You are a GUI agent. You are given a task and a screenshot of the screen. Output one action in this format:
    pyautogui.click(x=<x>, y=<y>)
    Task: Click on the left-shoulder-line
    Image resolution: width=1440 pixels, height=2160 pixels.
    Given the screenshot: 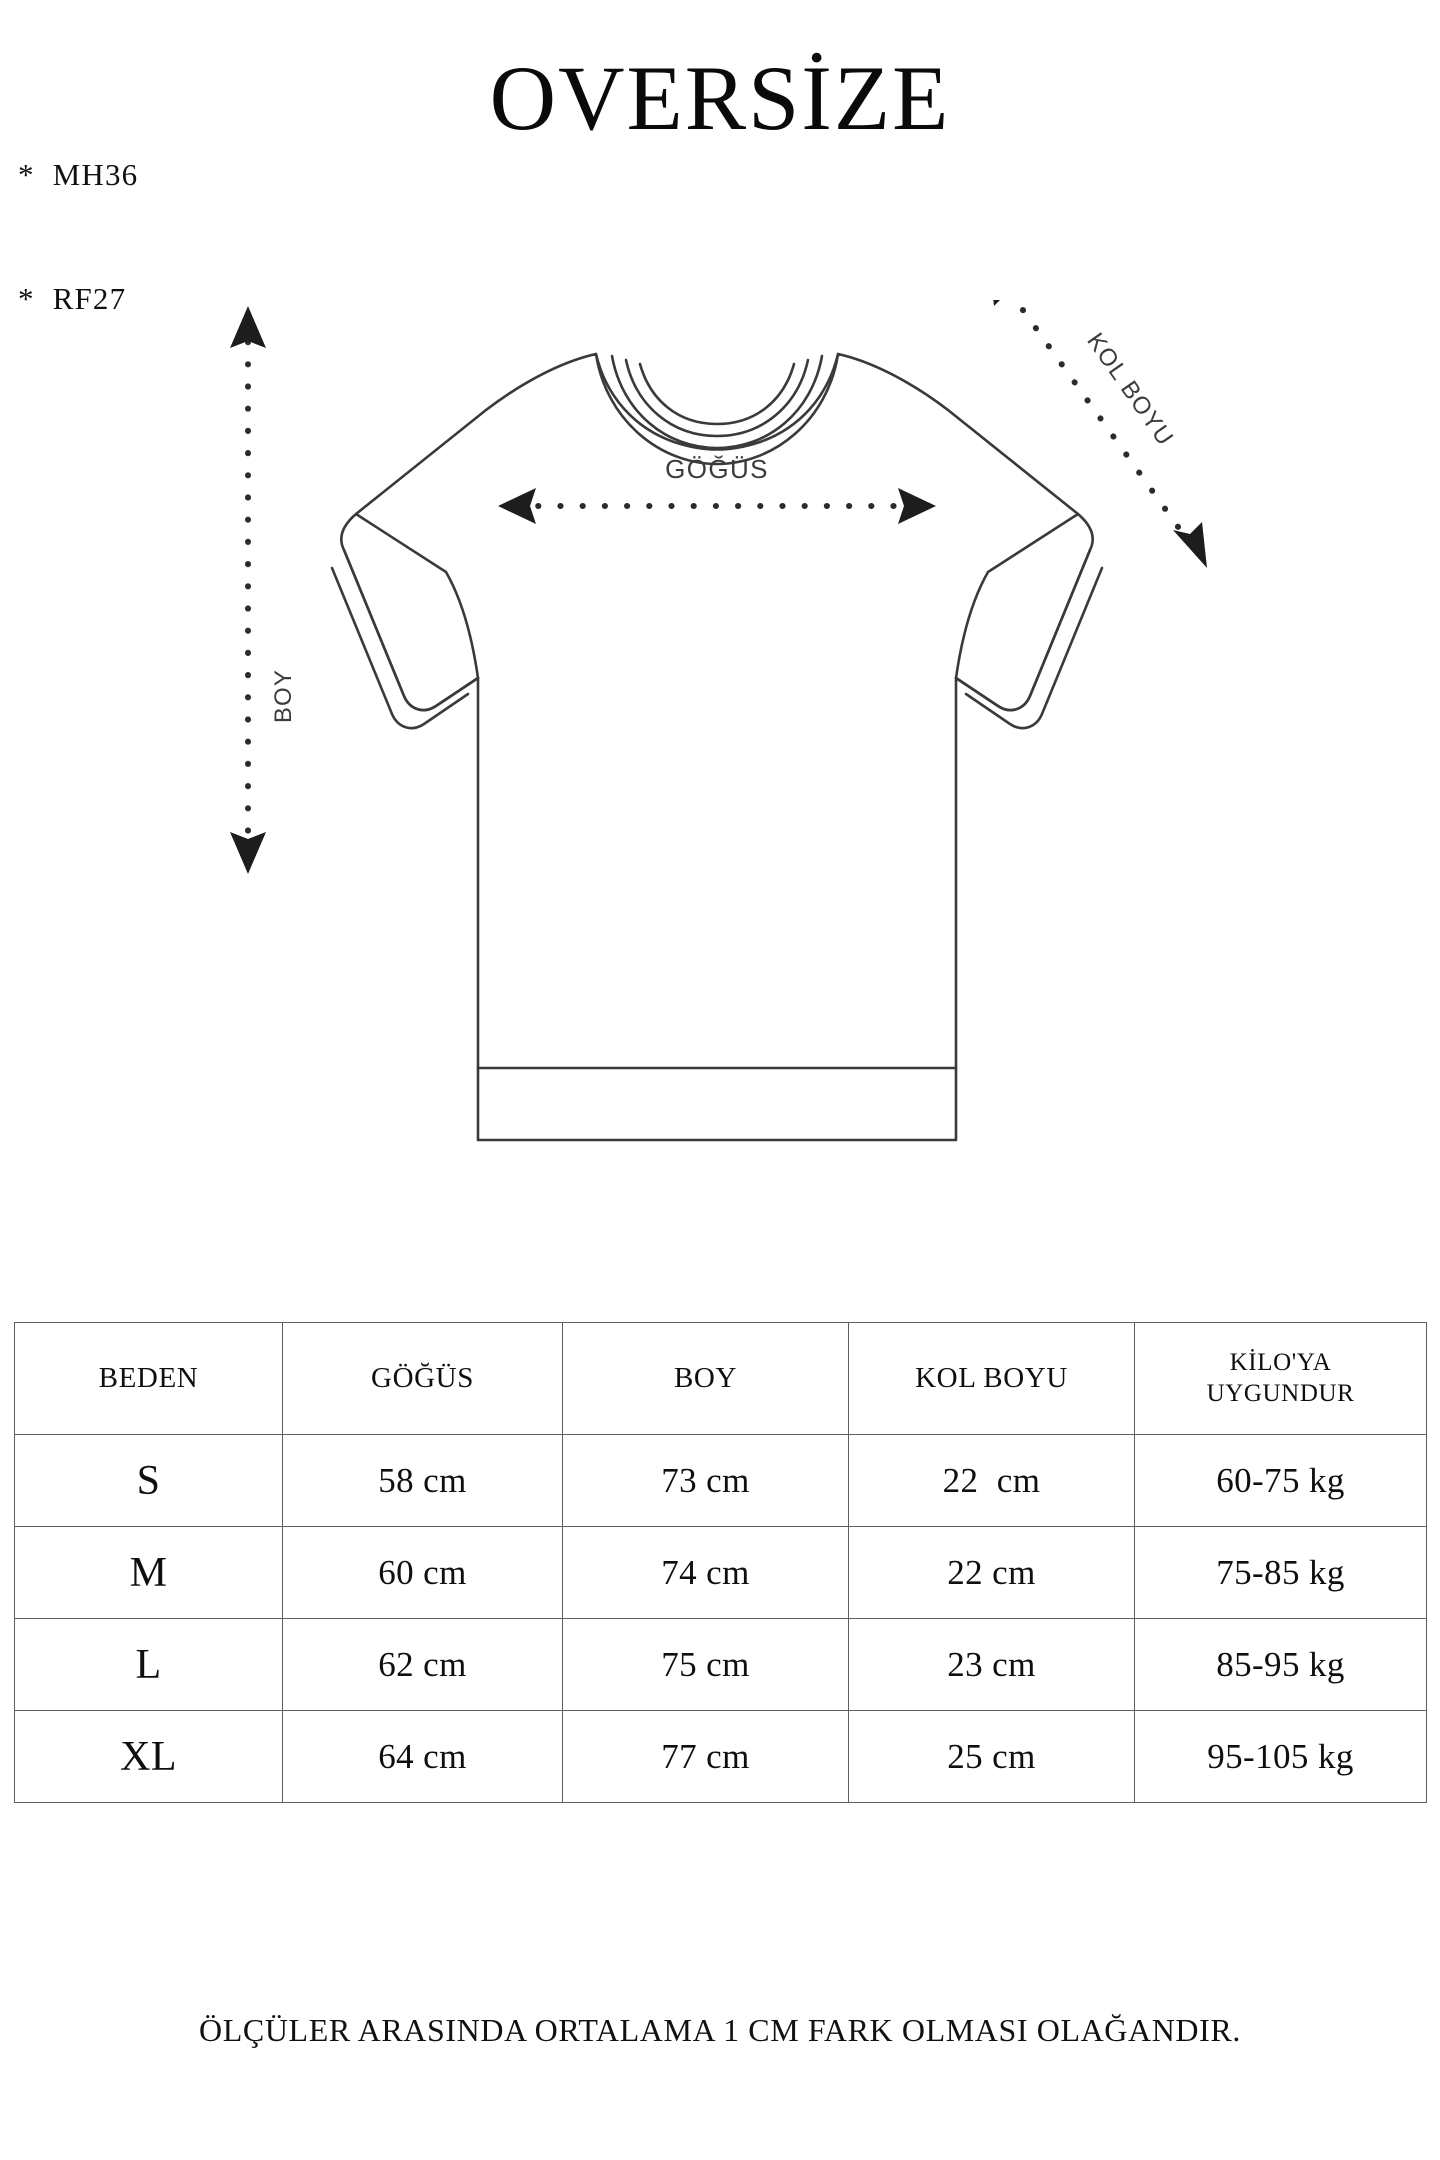 What is the action you would take?
    pyautogui.click(x=541, y=382)
    